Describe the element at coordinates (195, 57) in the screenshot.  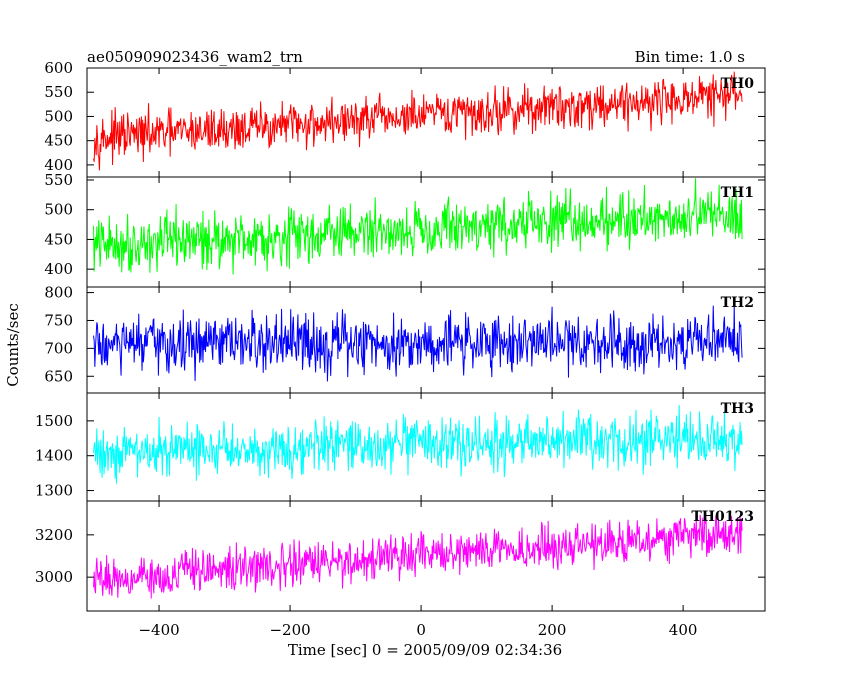
I see `chart-title: ae050909023436_wam2_trn` at that location.